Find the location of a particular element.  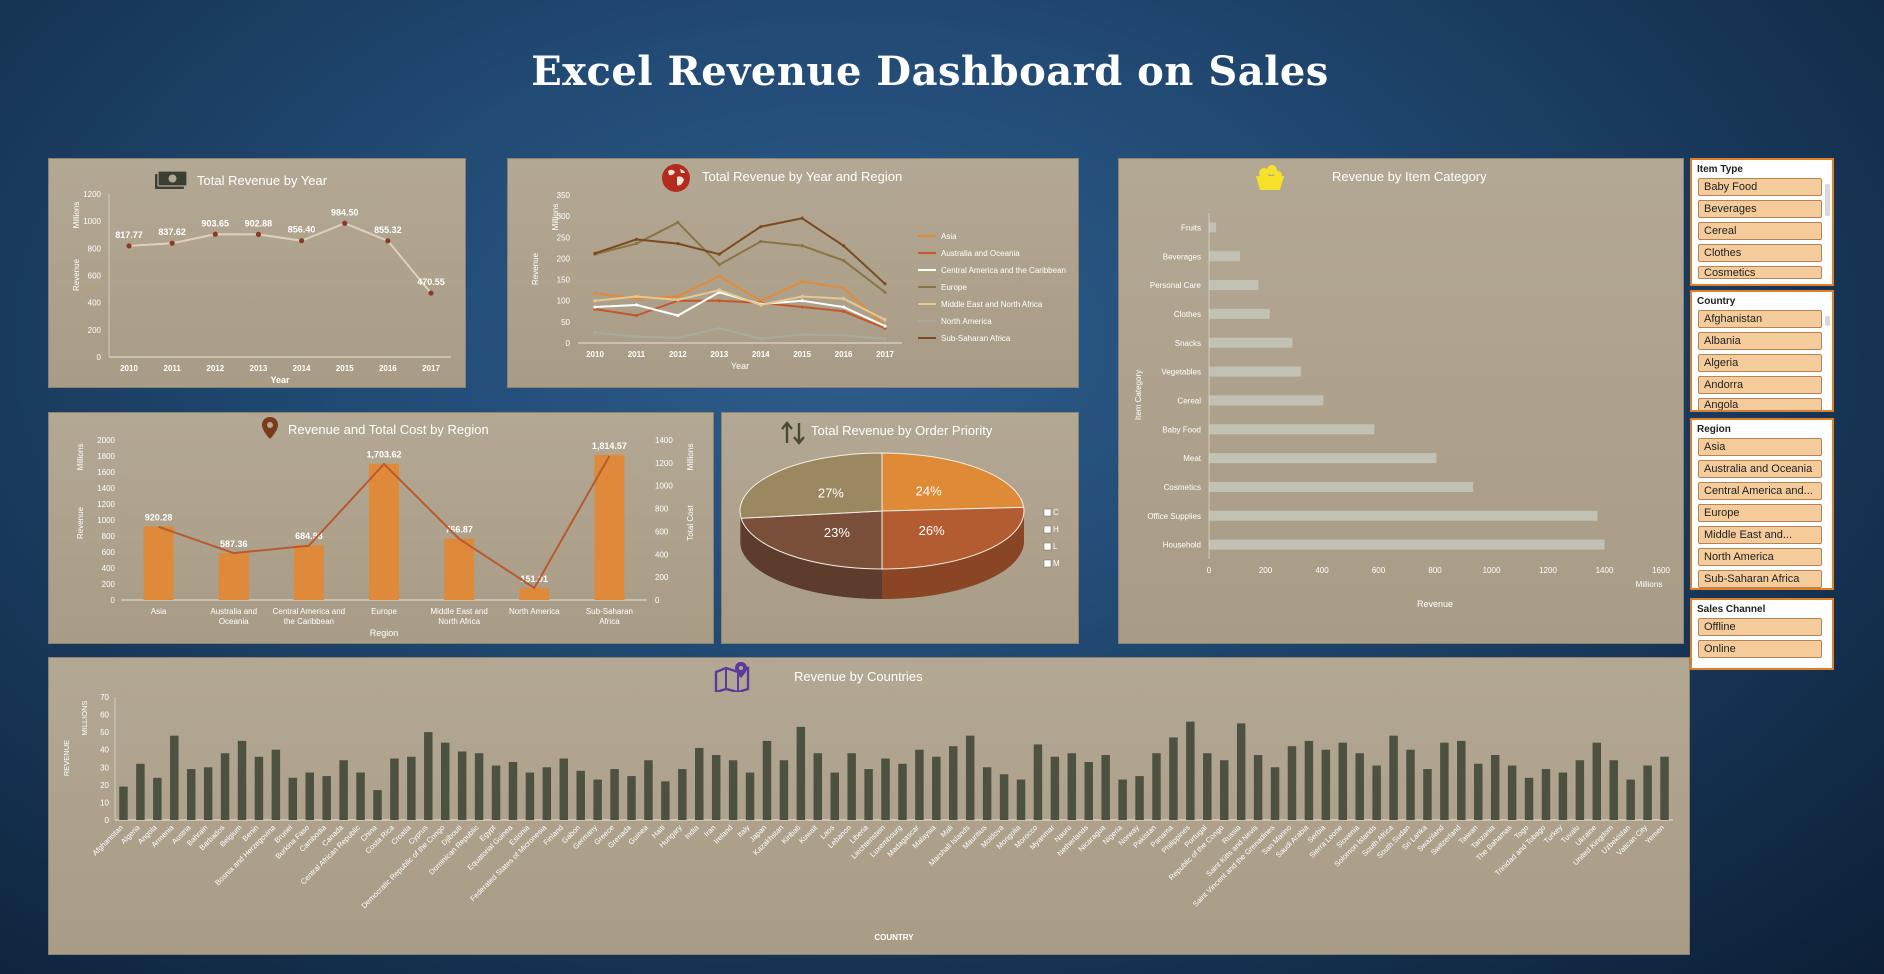

slicer-item: North America is located at coordinates (1760, 557).